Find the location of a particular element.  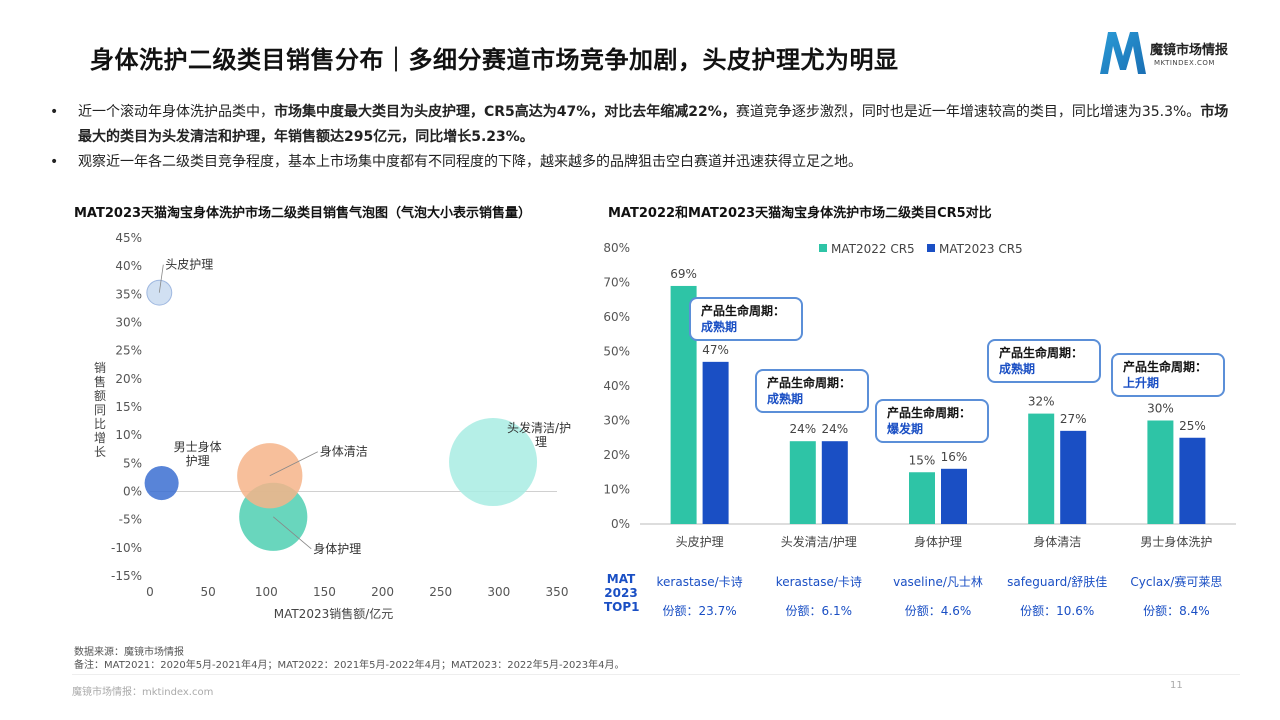

legend-label: MAT2022 CR5 is located at coordinates (873, 249).